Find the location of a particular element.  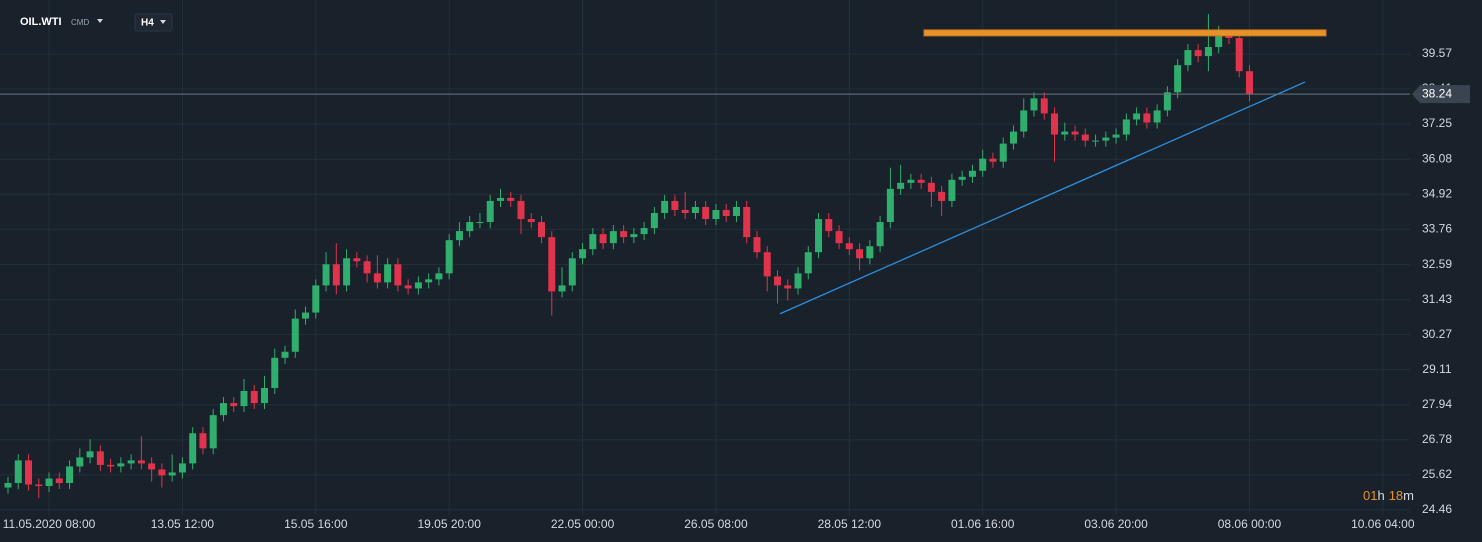

y-tick-label: 33.76 is located at coordinates (1437, 228).